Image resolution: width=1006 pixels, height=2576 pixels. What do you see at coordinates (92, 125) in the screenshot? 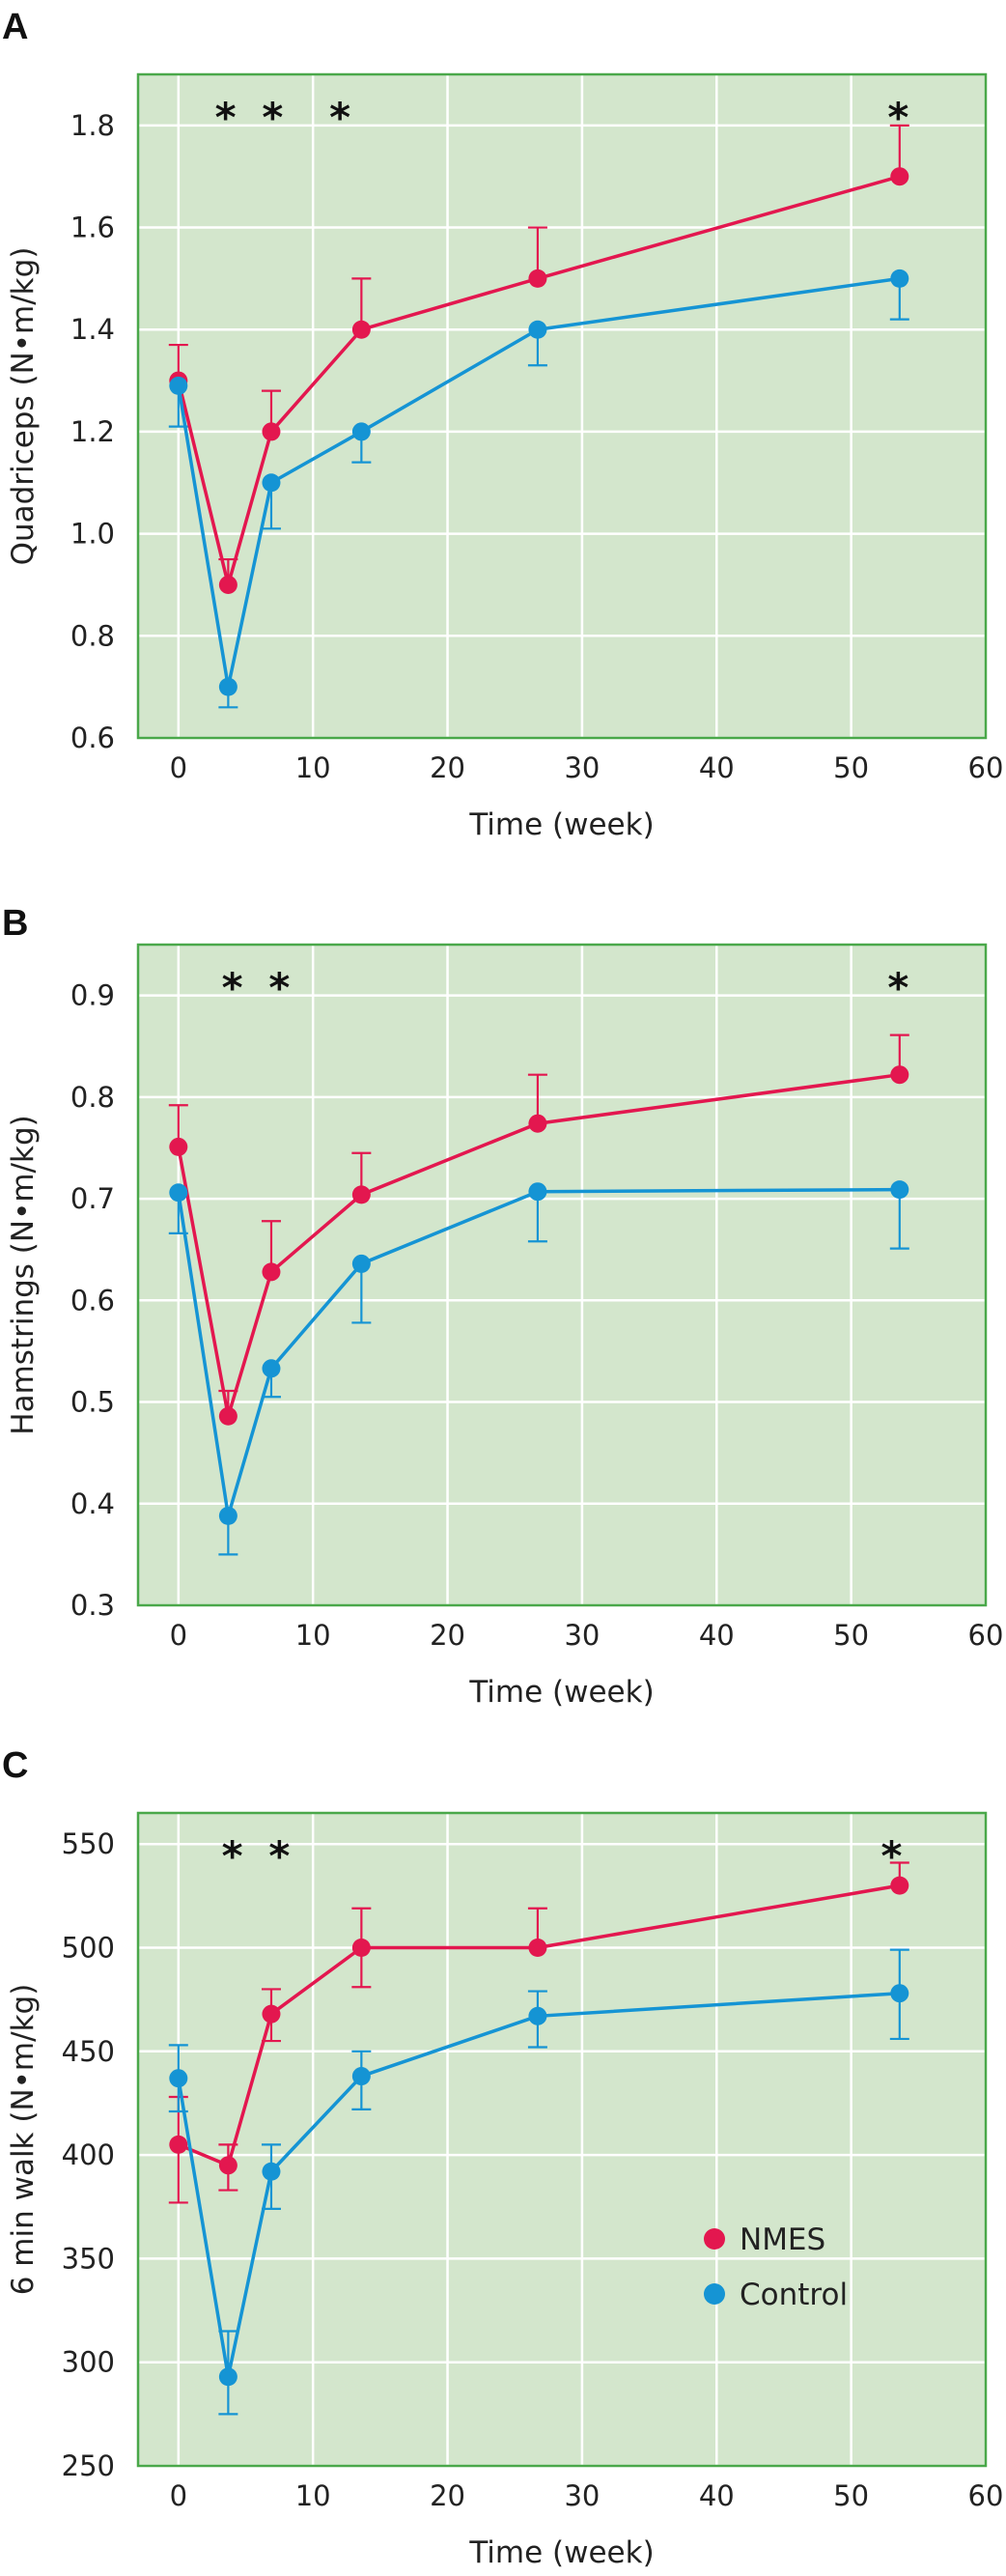
I see `y-tick-label: 1.8` at bounding box center [92, 125].